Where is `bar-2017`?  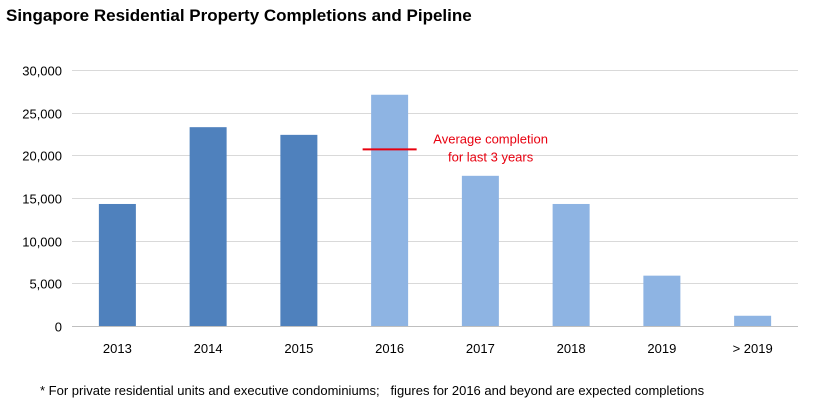 bar-2017 is located at coordinates (480, 250).